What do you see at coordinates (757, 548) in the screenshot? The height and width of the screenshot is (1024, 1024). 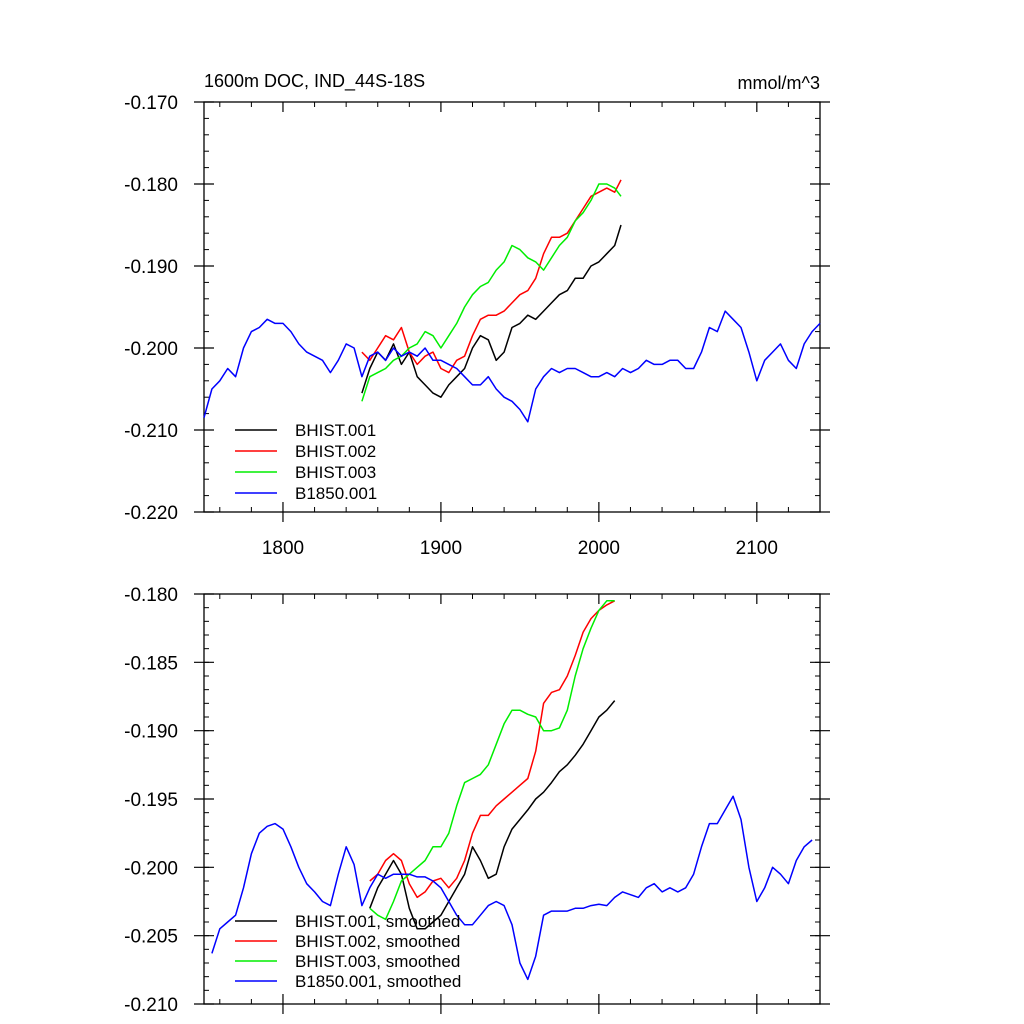 I see `x-tick-label: 2100` at bounding box center [757, 548].